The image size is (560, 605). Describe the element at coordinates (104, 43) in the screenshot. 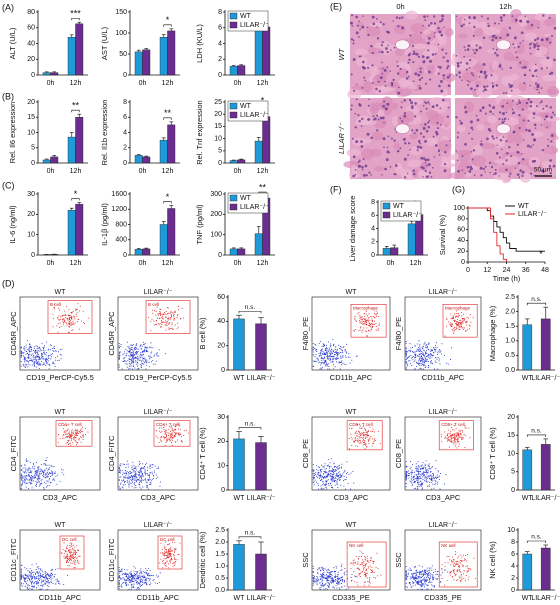

I see `y-axis-label: AST (U/L)` at that location.